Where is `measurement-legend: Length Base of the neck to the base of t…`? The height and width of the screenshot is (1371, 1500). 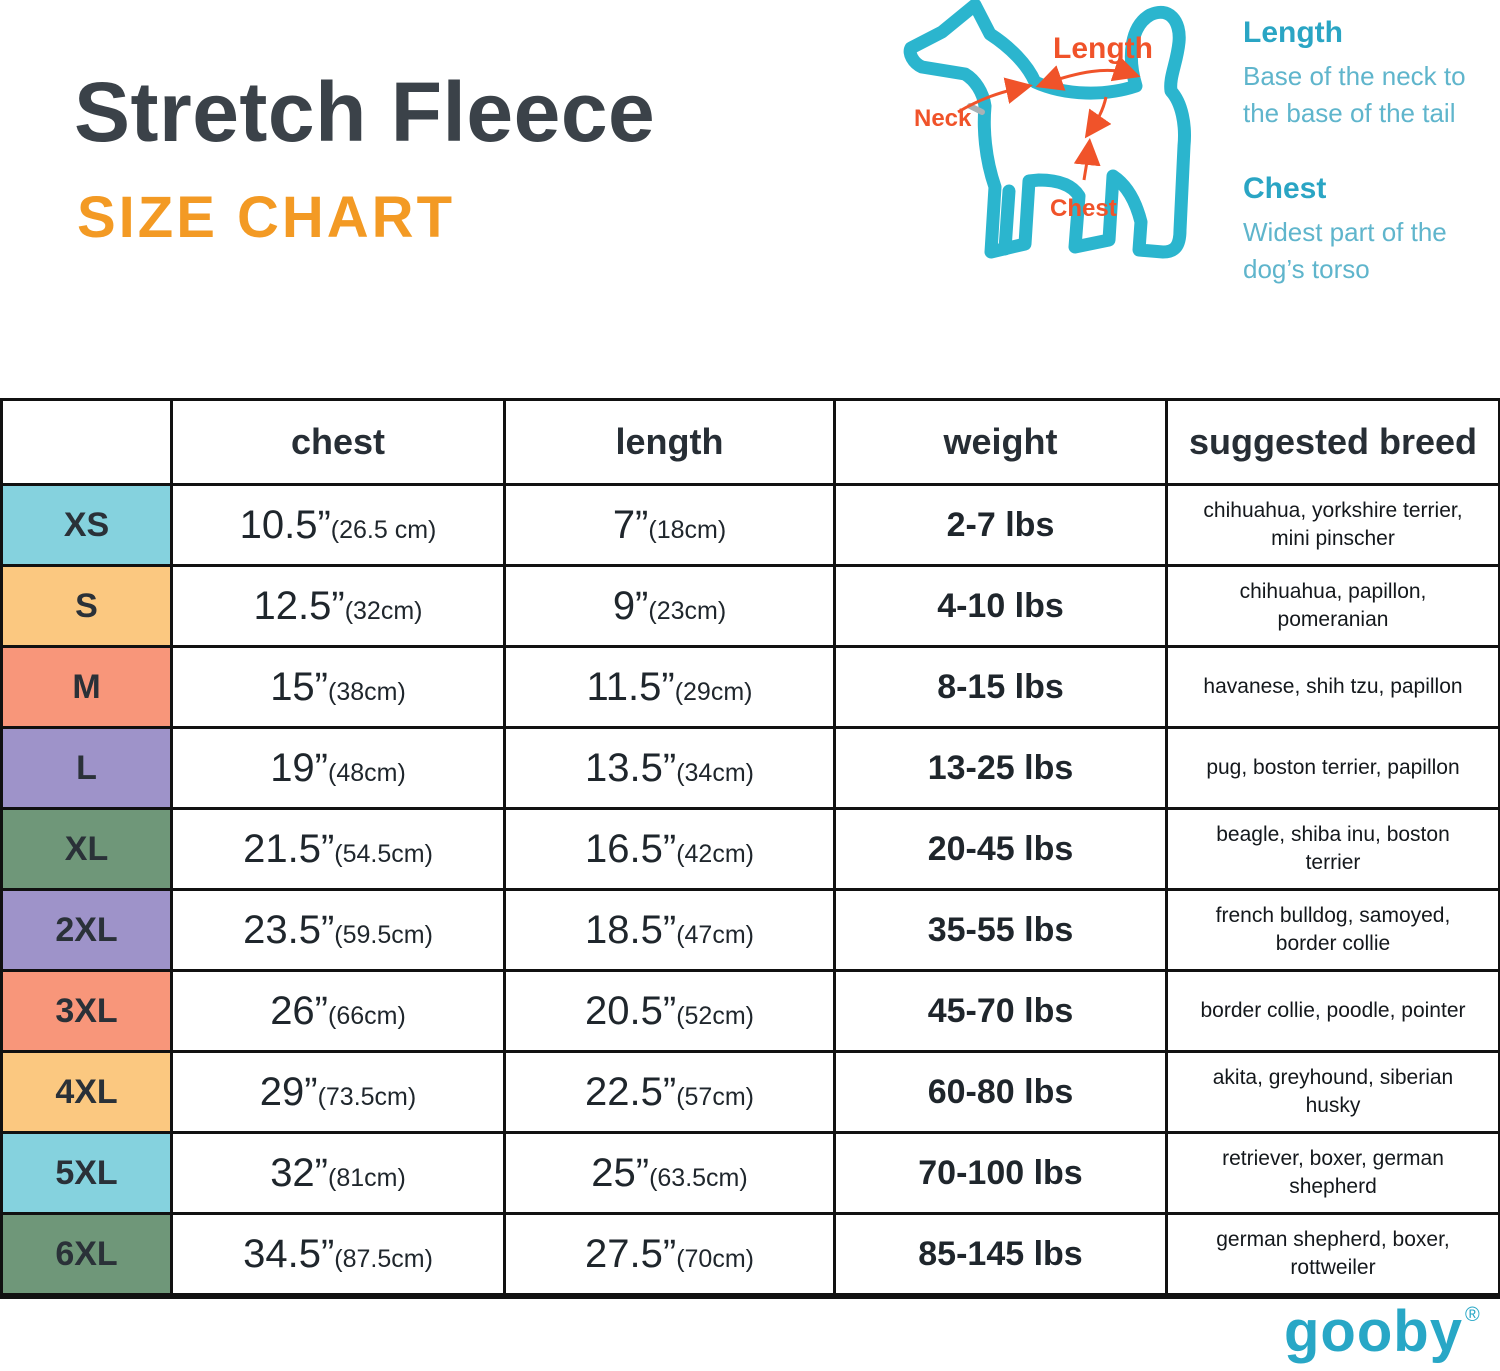
measurement-legend: Length Base of the neck to the base of t… is located at coordinates (1368, 172).